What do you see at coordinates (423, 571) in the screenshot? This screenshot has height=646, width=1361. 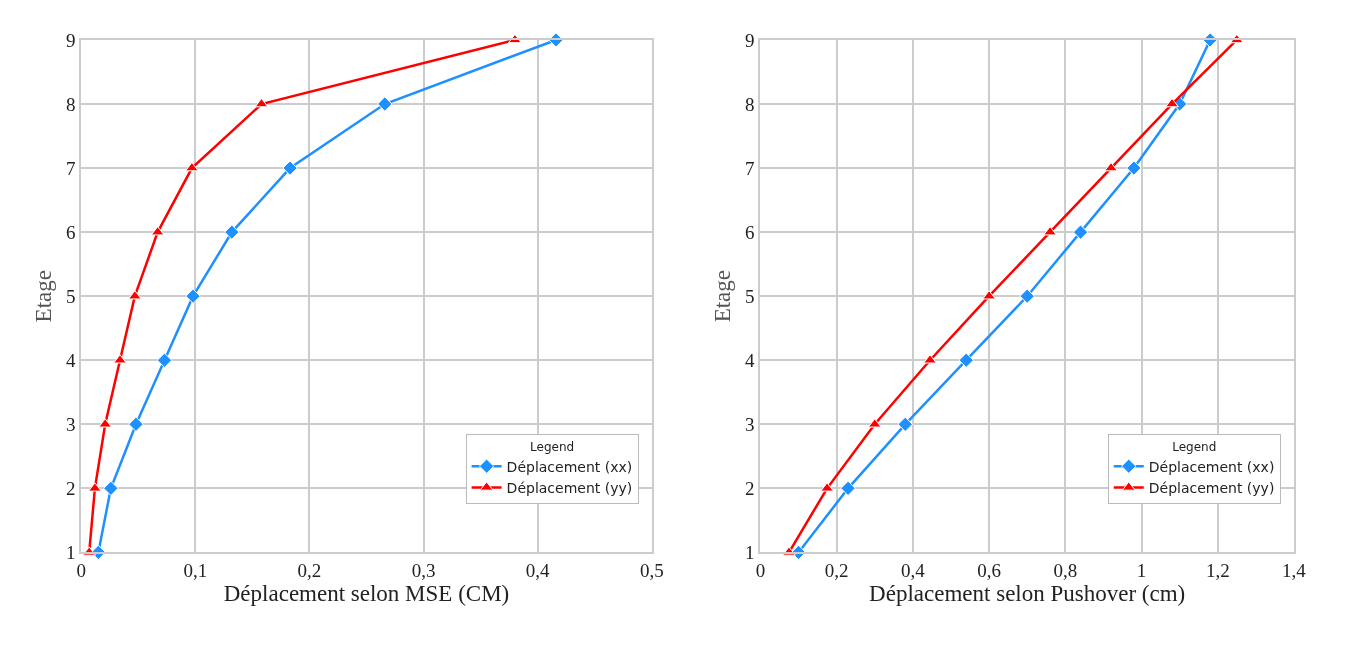 I see `x-tick-label: 0,3` at bounding box center [423, 571].